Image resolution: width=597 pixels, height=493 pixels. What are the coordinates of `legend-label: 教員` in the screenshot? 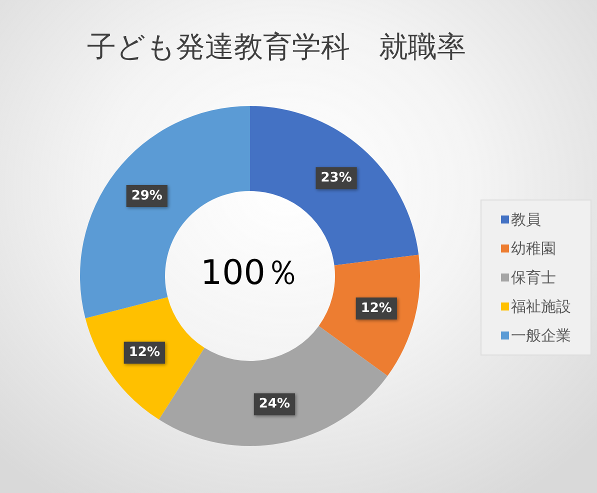 It's located at (526, 219).